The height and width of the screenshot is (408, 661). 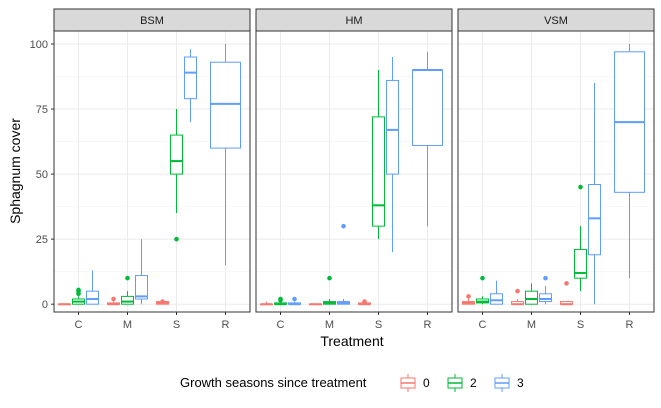 I want to click on legend: Growth seasons since treatment 0 2 3, so click(x=352, y=383).